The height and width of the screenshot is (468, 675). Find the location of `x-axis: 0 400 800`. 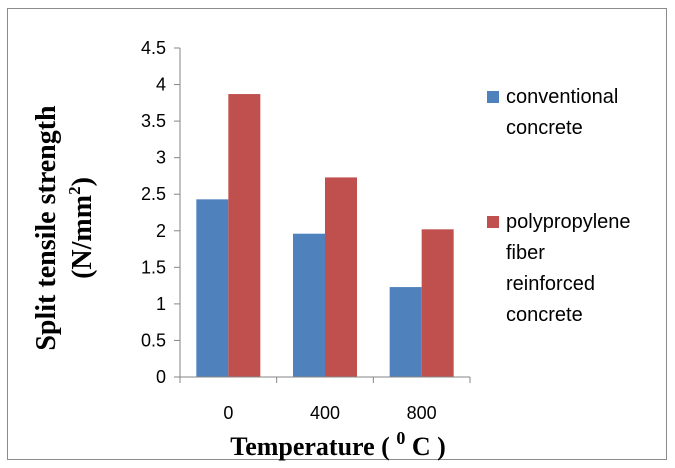

x-axis: 0 400 800 is located at coordinates (325, 399).